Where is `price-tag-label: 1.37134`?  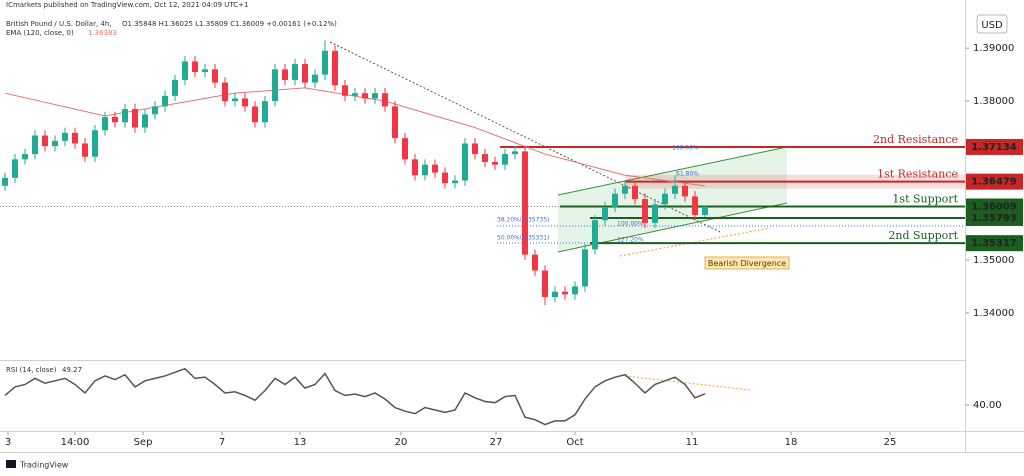
price-tag-label: 1.37134 is located at coordinates (994, 147).